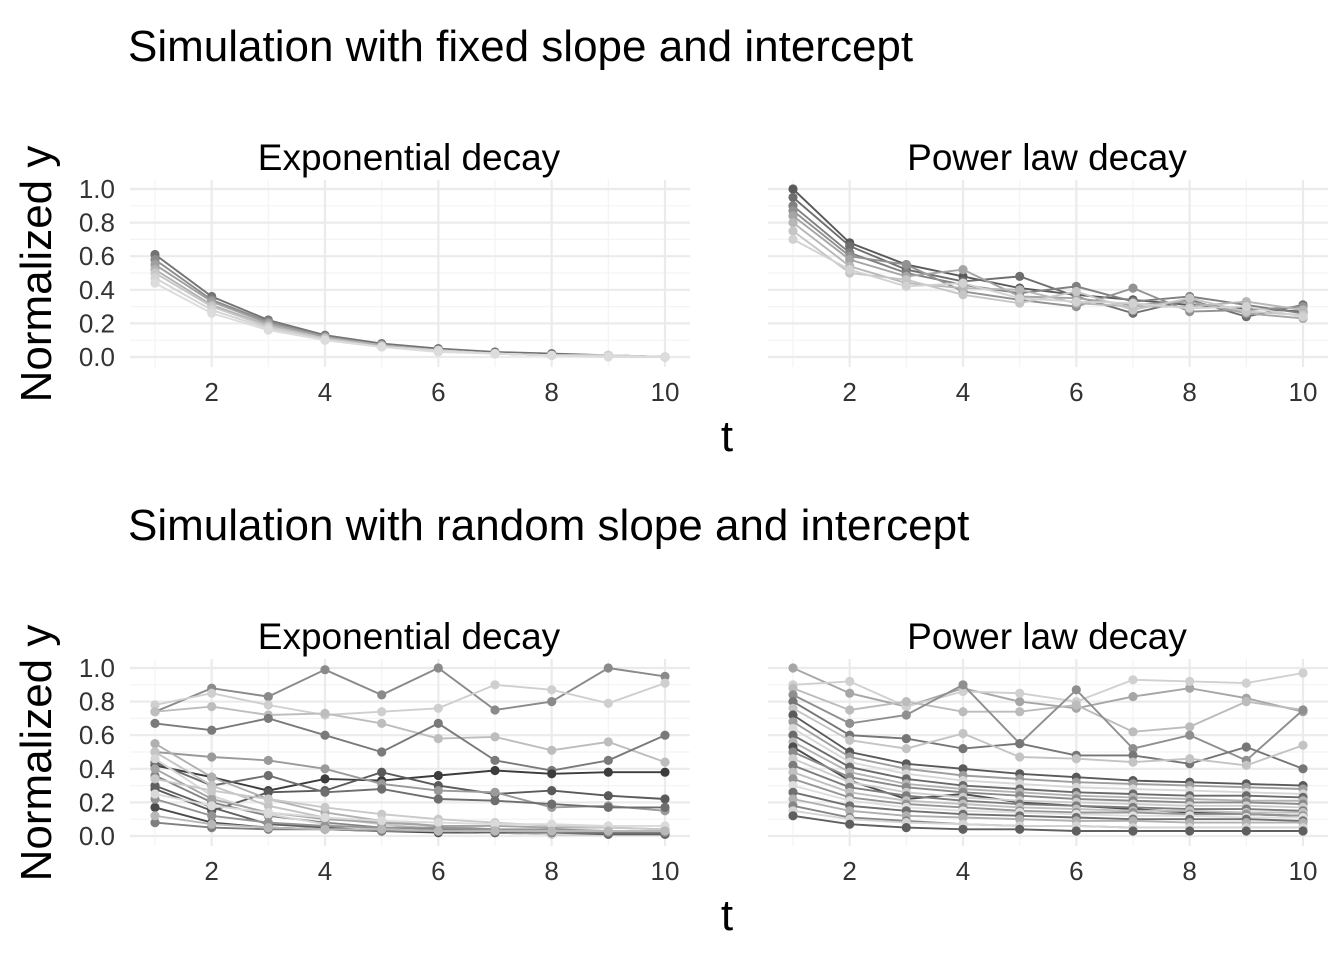 Image resolution: width=1344 pixels, height=960 pixels. Describe the element at coordinates (325, 392) in the screenshot. I see `x-tick-label: 4` at that location.